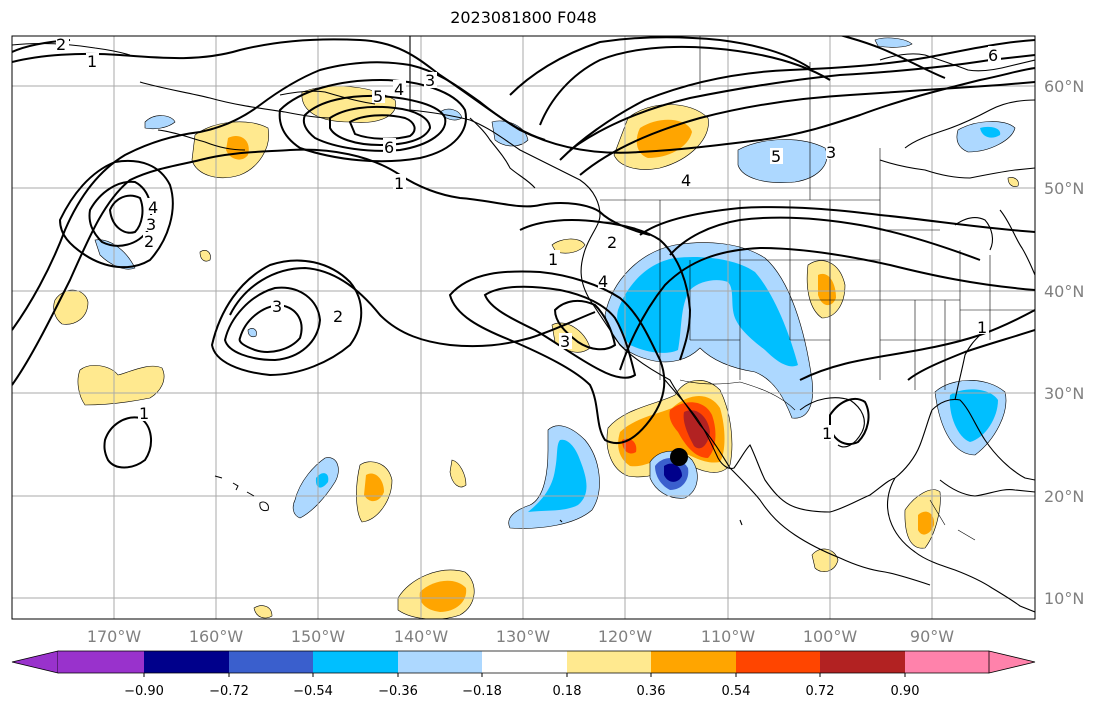  What do you see at coordinates (1064, 86) in the screenshot?
I see `lat-label: 60°N` at bounding box center [1064, 86].